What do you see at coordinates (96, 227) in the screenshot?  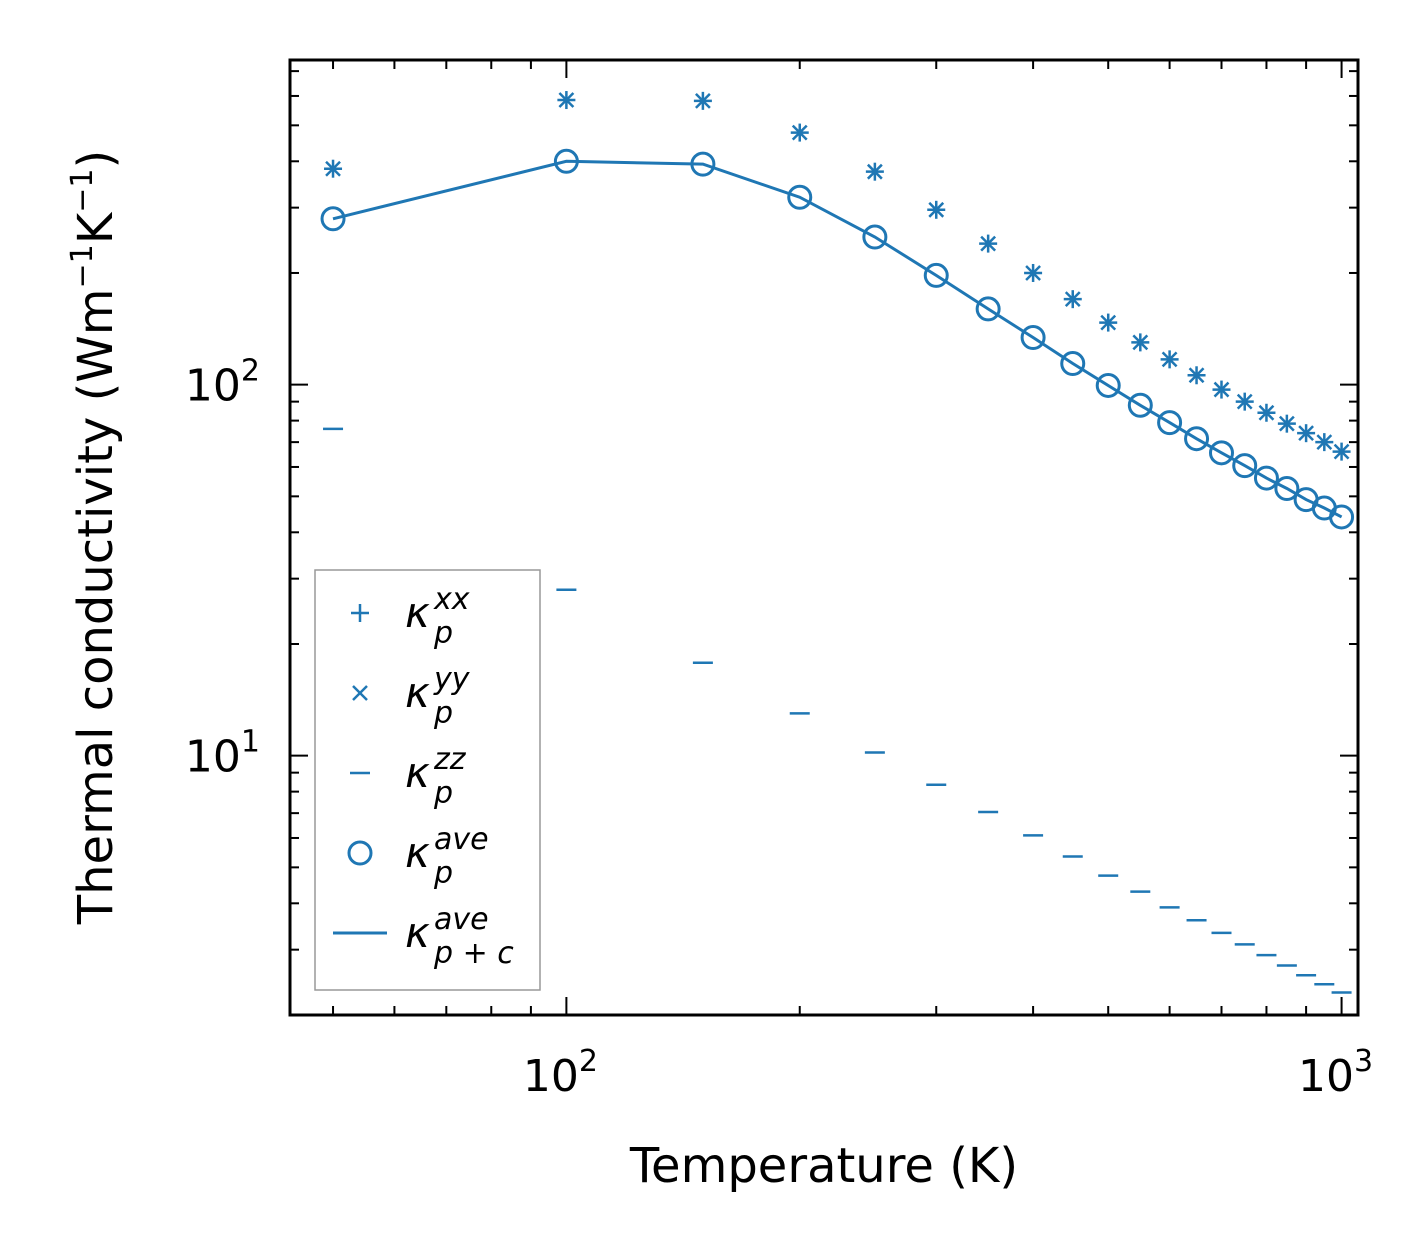 I see `y-axis-label-mid: K` at bounding box center [96, 227].